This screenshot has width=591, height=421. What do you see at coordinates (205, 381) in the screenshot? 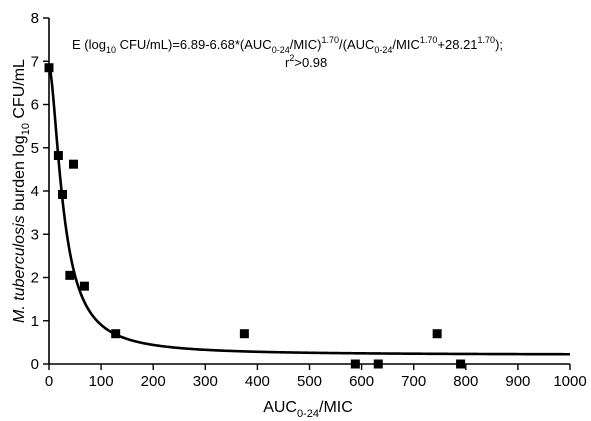
I see `x-tick-label: 300` at bounding box center [205, 381].